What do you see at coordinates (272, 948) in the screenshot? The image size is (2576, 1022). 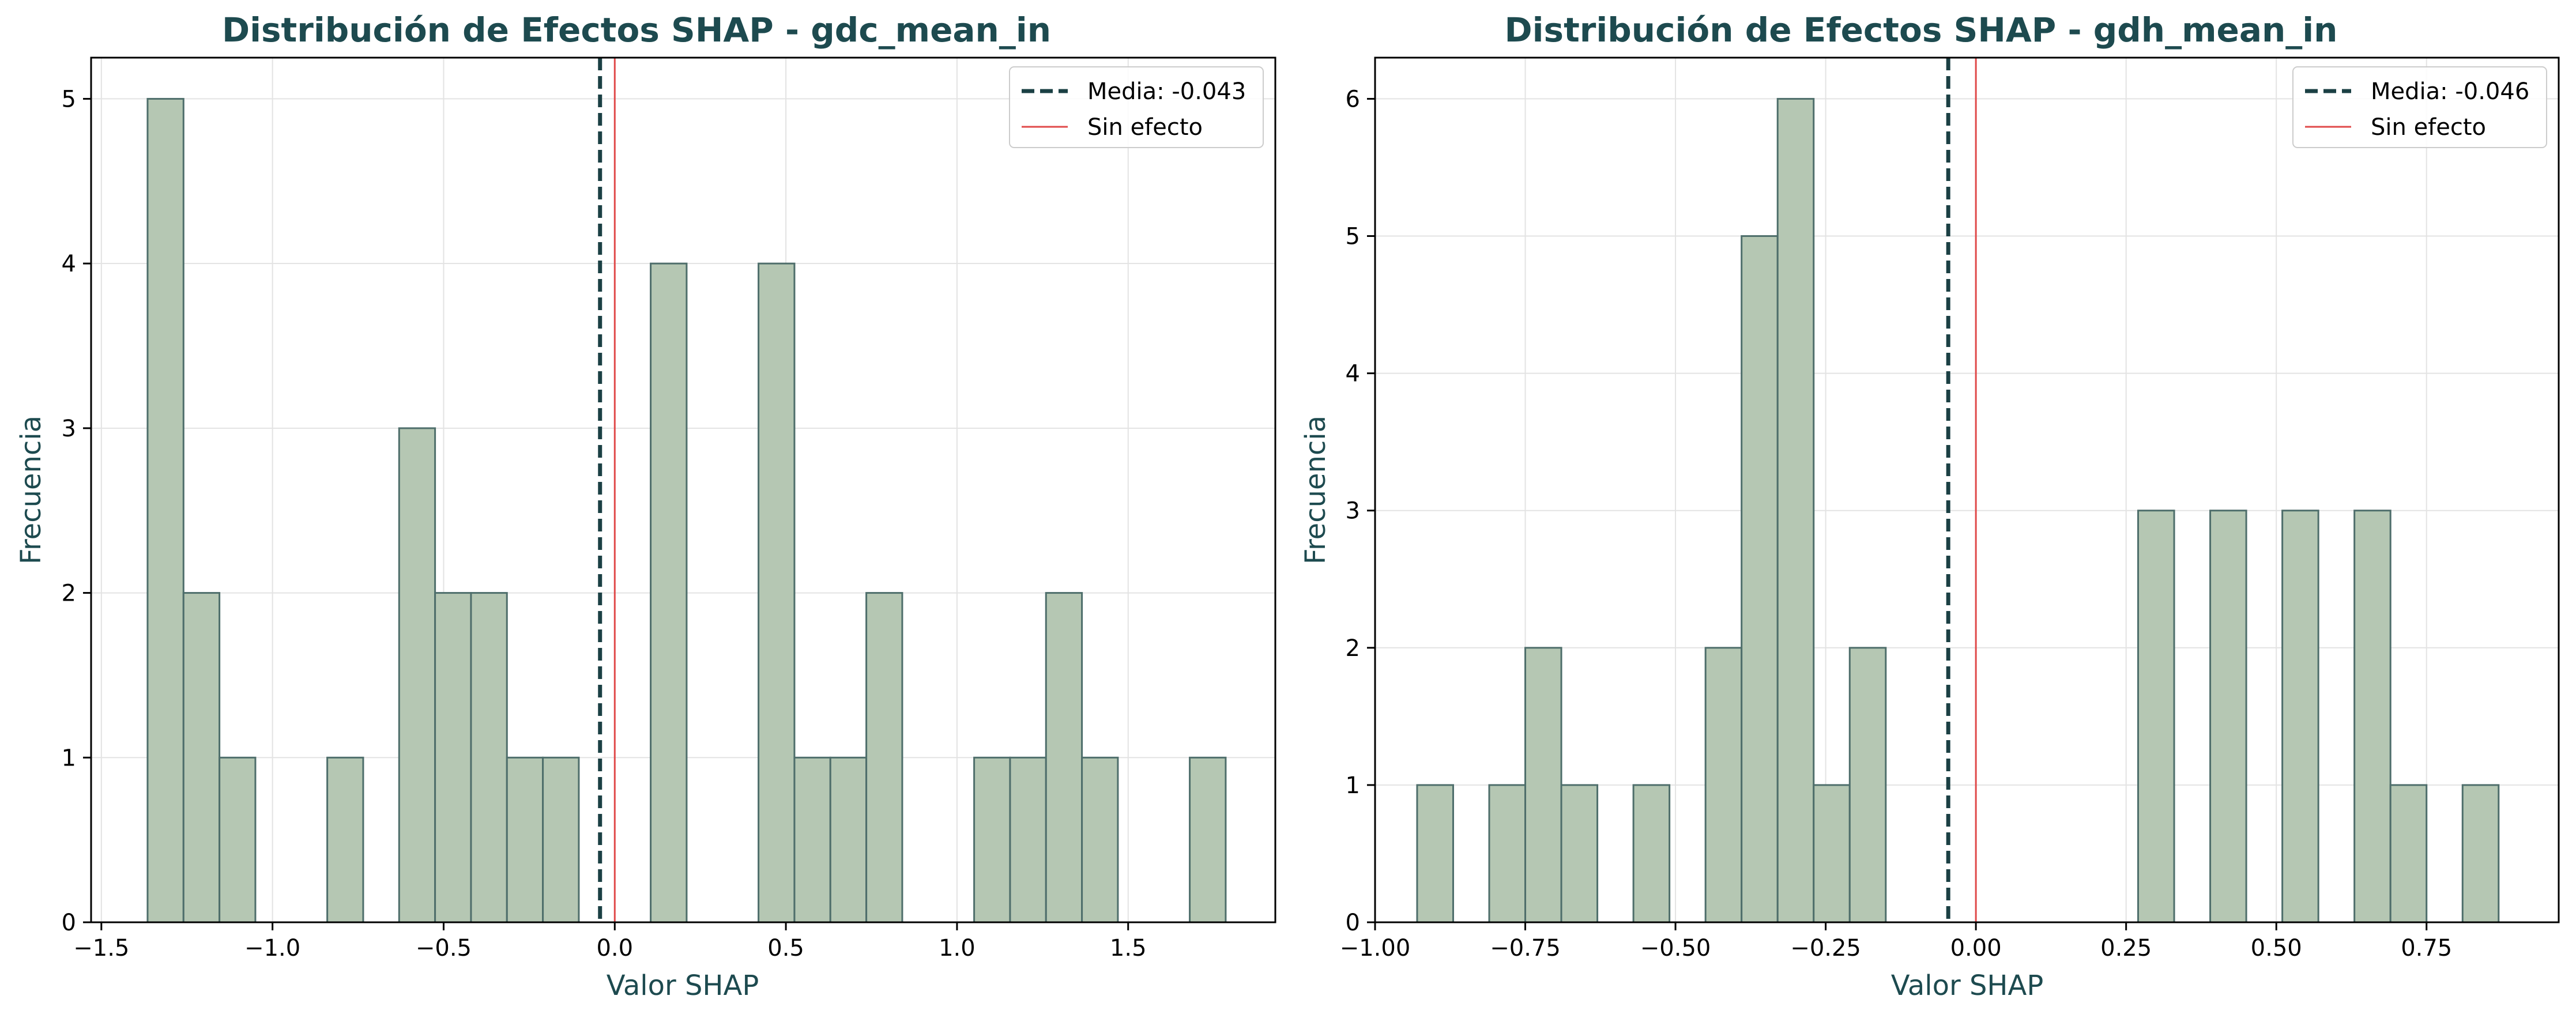 I see `x-tick-label: −1.0` at bounding box center [272, 948].